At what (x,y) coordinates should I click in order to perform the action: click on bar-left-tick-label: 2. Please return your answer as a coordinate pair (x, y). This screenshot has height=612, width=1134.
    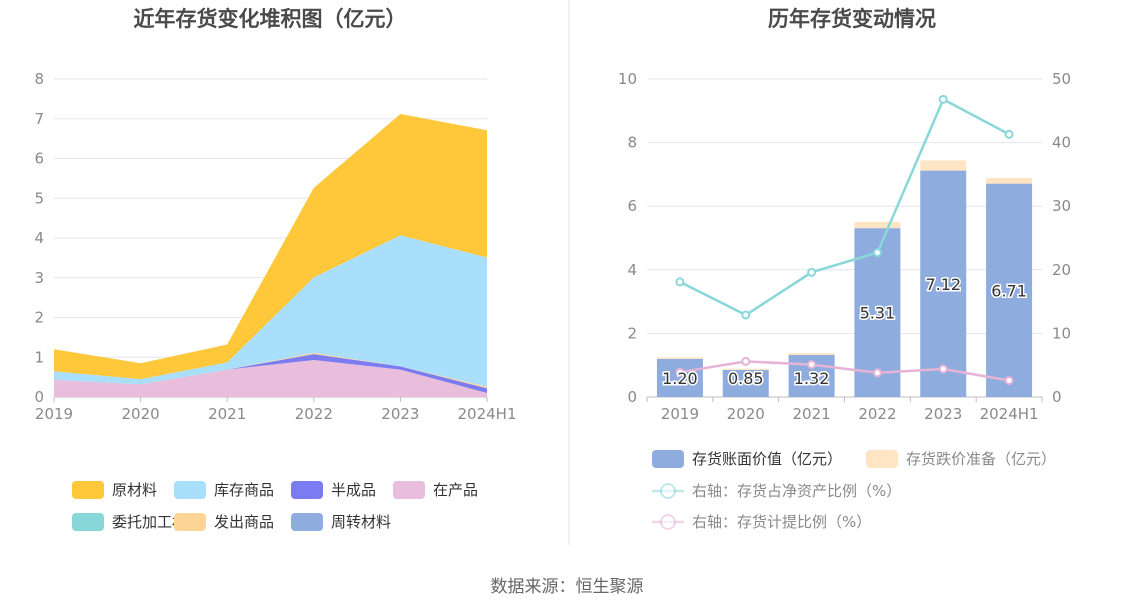
    Looking at the image, I should click on (632, 333).